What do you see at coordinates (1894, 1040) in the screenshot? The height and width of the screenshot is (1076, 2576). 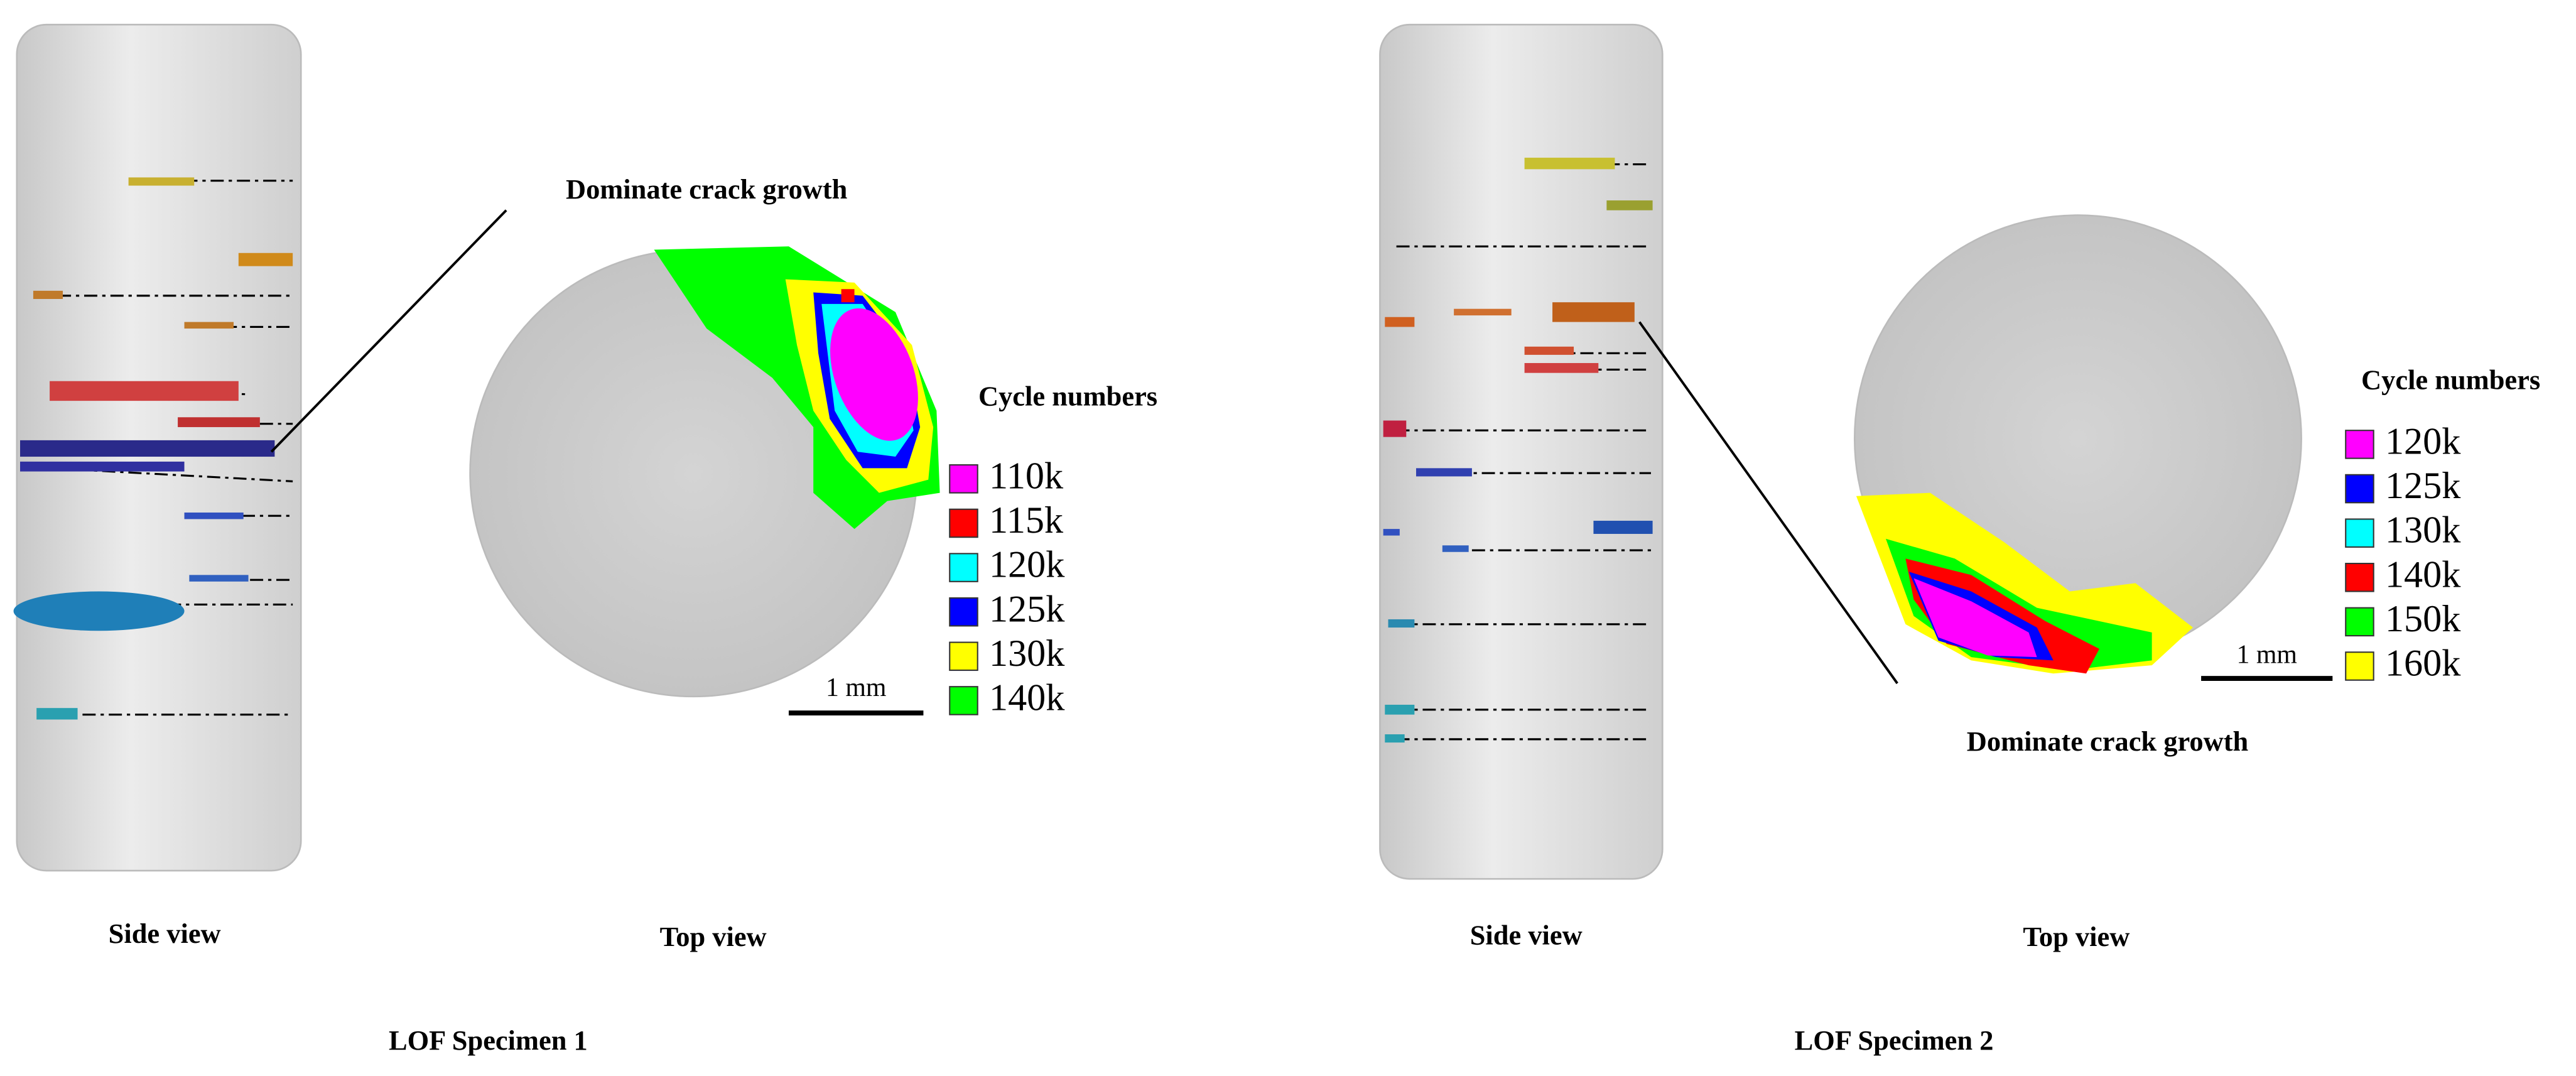 I see `specimen-title: LOF Specimen 2` at bounding box center [1894, 1040].